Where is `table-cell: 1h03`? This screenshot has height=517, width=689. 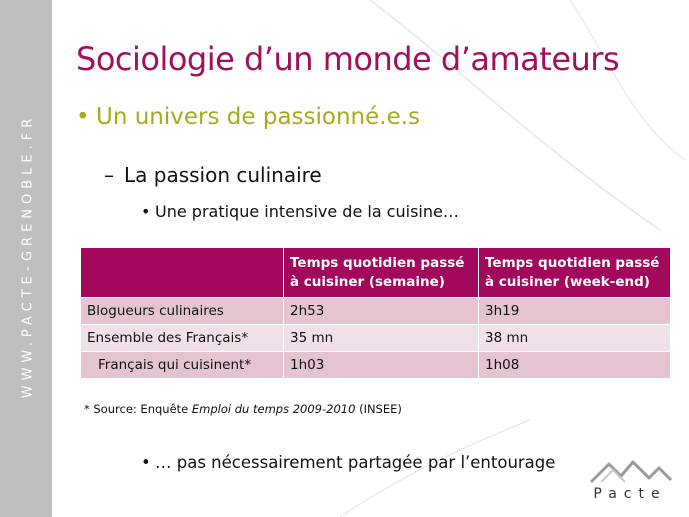 table-cell: 1h03 is located at coordinates (381, 365).